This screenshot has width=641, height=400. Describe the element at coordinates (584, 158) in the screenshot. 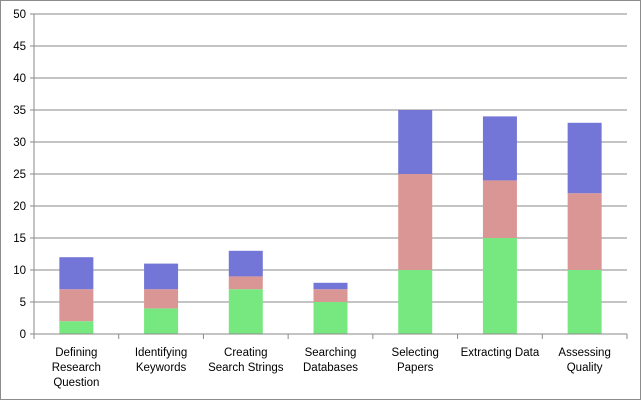

I see `bar-segment-s3-c7` at that location.